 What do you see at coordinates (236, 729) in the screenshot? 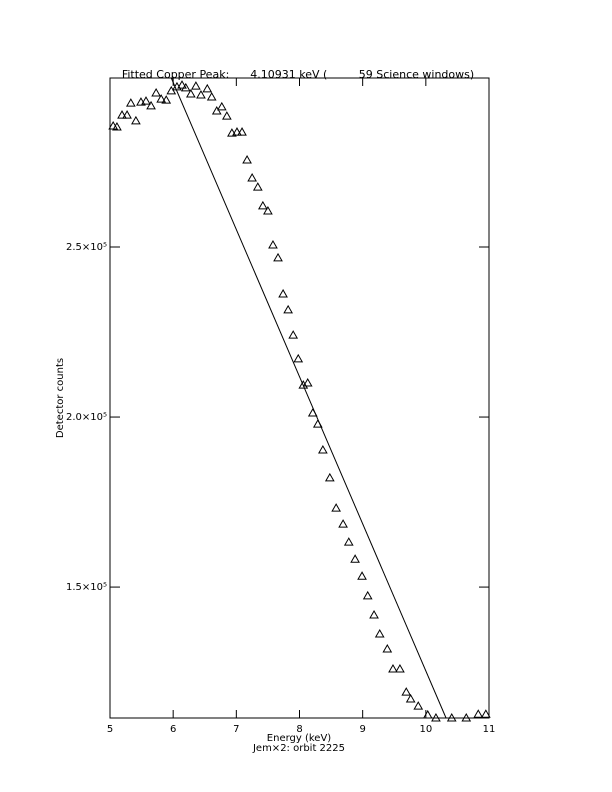
I see `x-tick-label: 7` at bounding box center [236, 729].